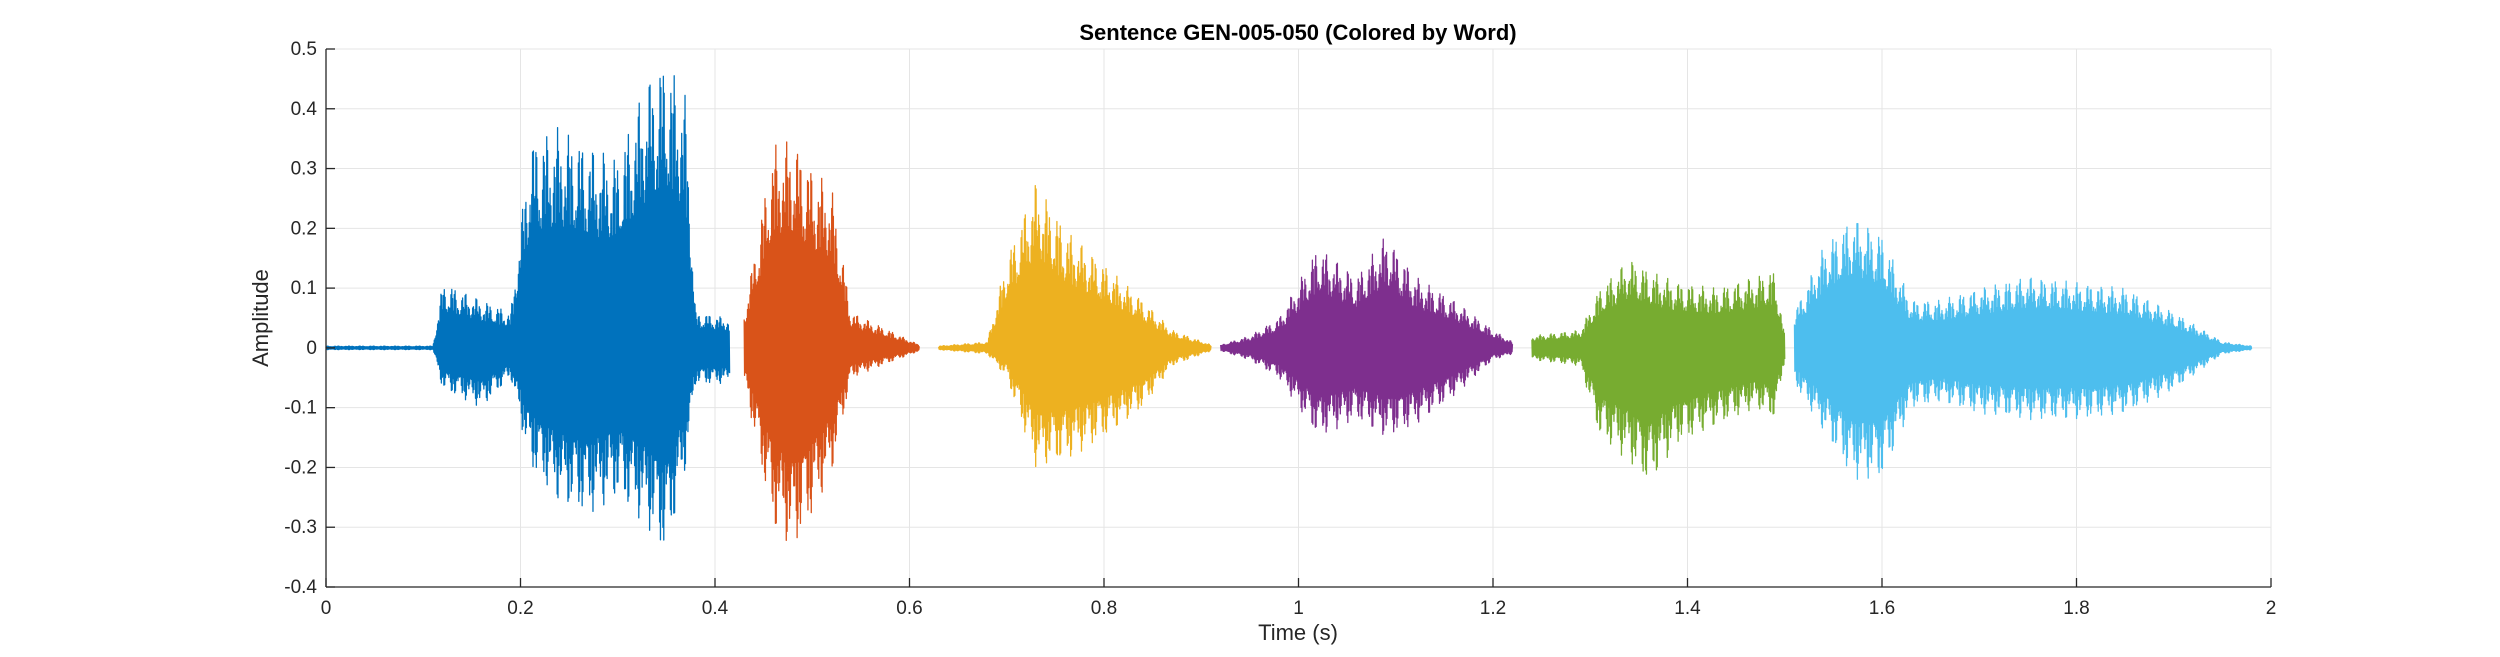 The image size is (2500, 657). I want to click on y-tick-label: -0.2, so click(300, 467).